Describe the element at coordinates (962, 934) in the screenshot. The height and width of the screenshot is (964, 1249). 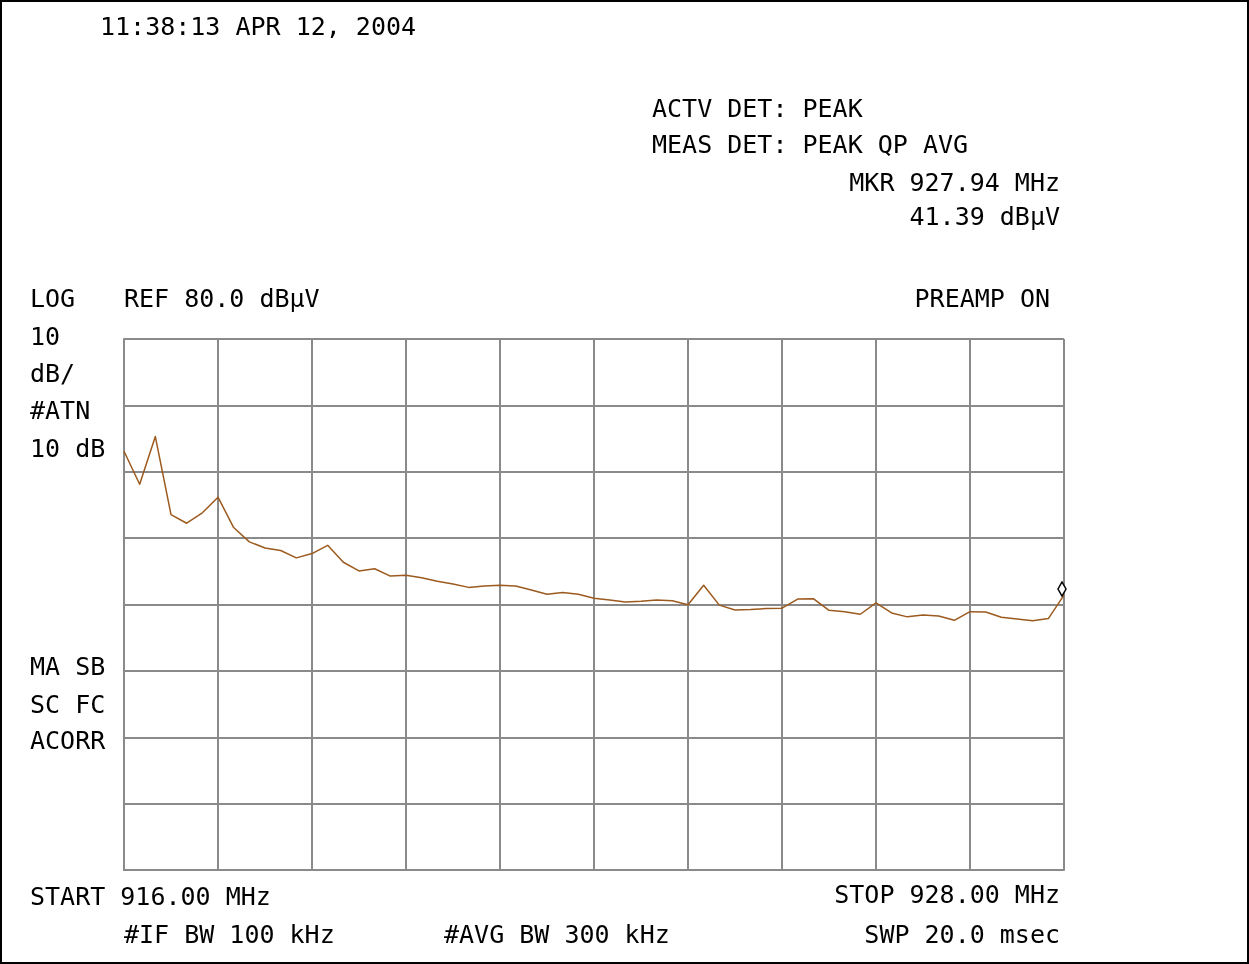
I see `text: SWP 20.0 msec` at that location.